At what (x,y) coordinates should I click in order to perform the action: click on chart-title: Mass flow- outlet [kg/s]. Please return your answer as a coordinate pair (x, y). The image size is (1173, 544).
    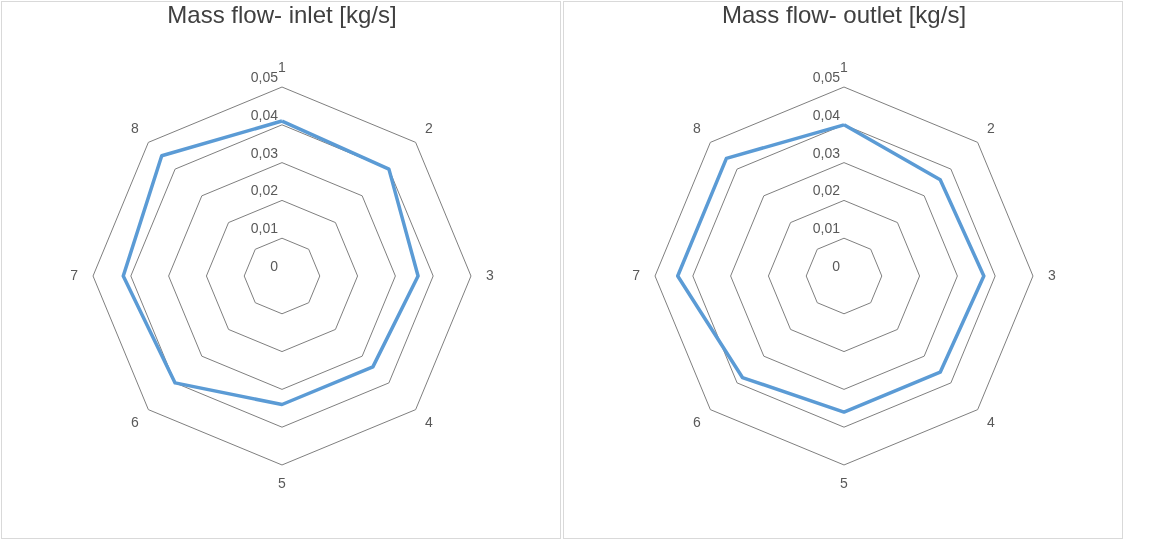
    Looking at the image, I should click on (844, 14).